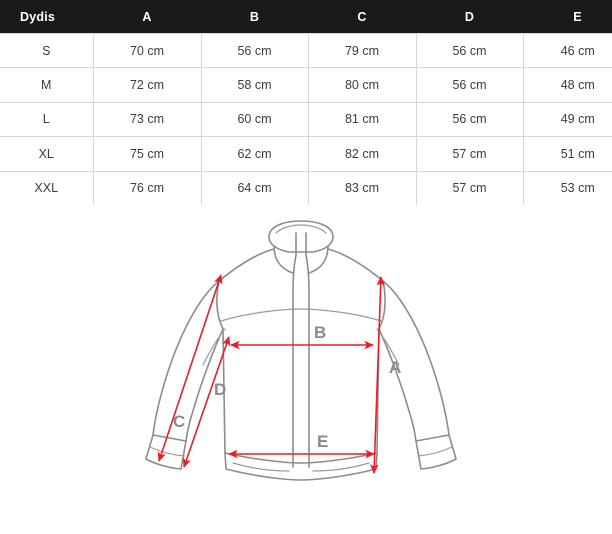 This screenshot has height=534, width=612. What do you see at coordinates (301, 315) in the screenshot?
I see `yoke-seam` at bounding box center [301, 315].